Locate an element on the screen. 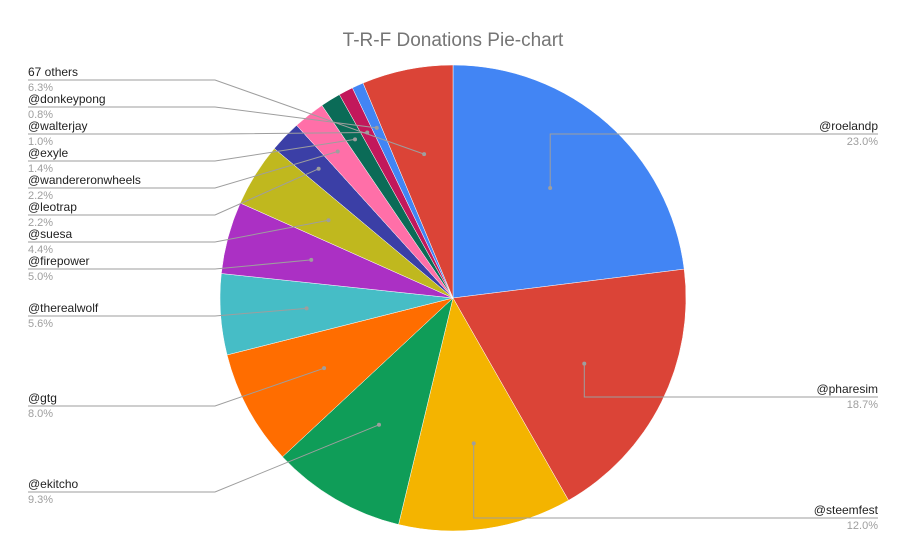  slice-67-others is located at coordinates (408, 181).